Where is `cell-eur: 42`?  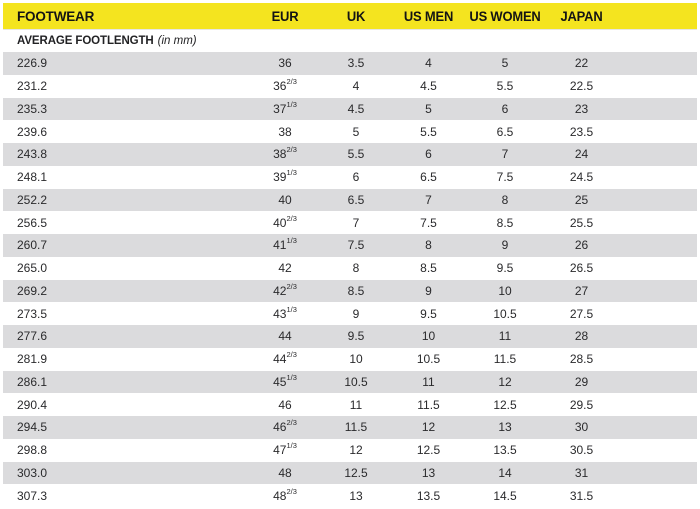
cell-eur: 42 is located at coordinates (285, 268).